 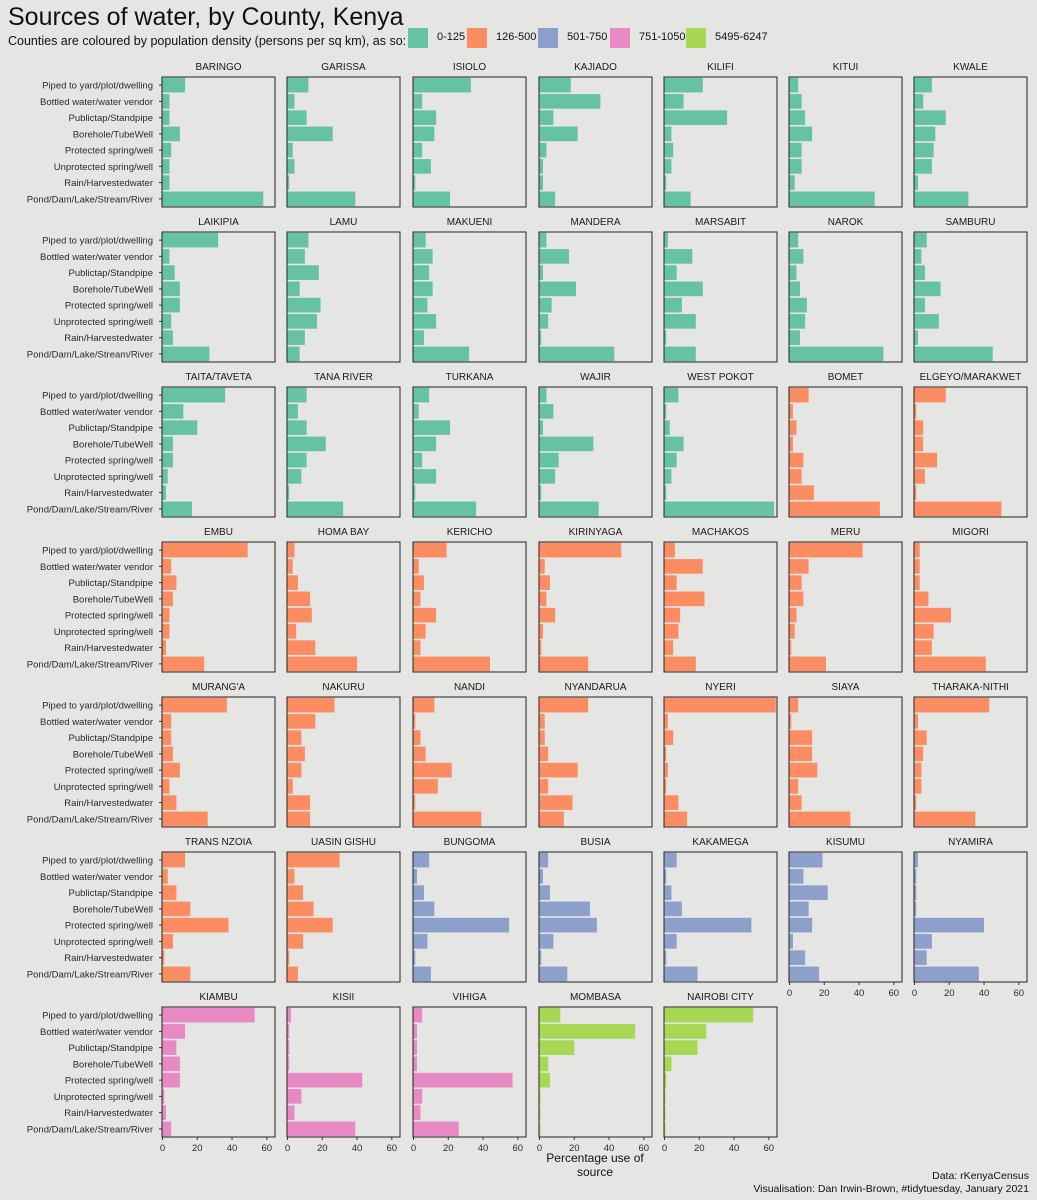 I want to click on y-tick-label: Pond/Dam/Lake/Stream/River, so click(x=90, y=509).